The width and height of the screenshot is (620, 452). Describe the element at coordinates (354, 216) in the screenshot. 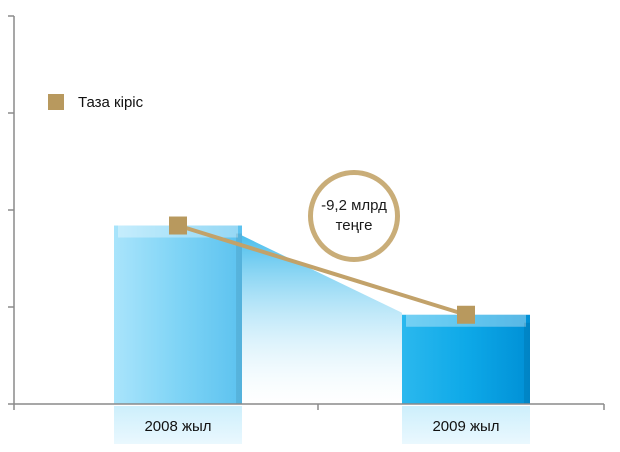

I see `change-annotation: -9,2 млрд теңге` at that location.